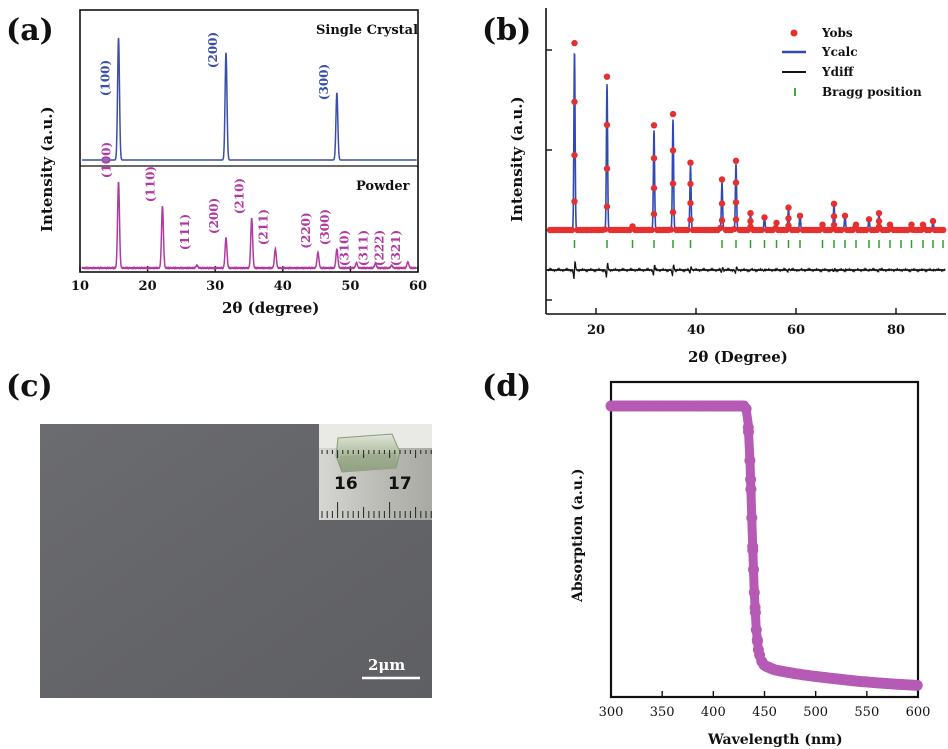 Image resolution: width=948 pixels, height=749 pixels. Describe the element at coordinates (240, 196) in the screenshot. I see `powder-peak-label: (210)` at that location.